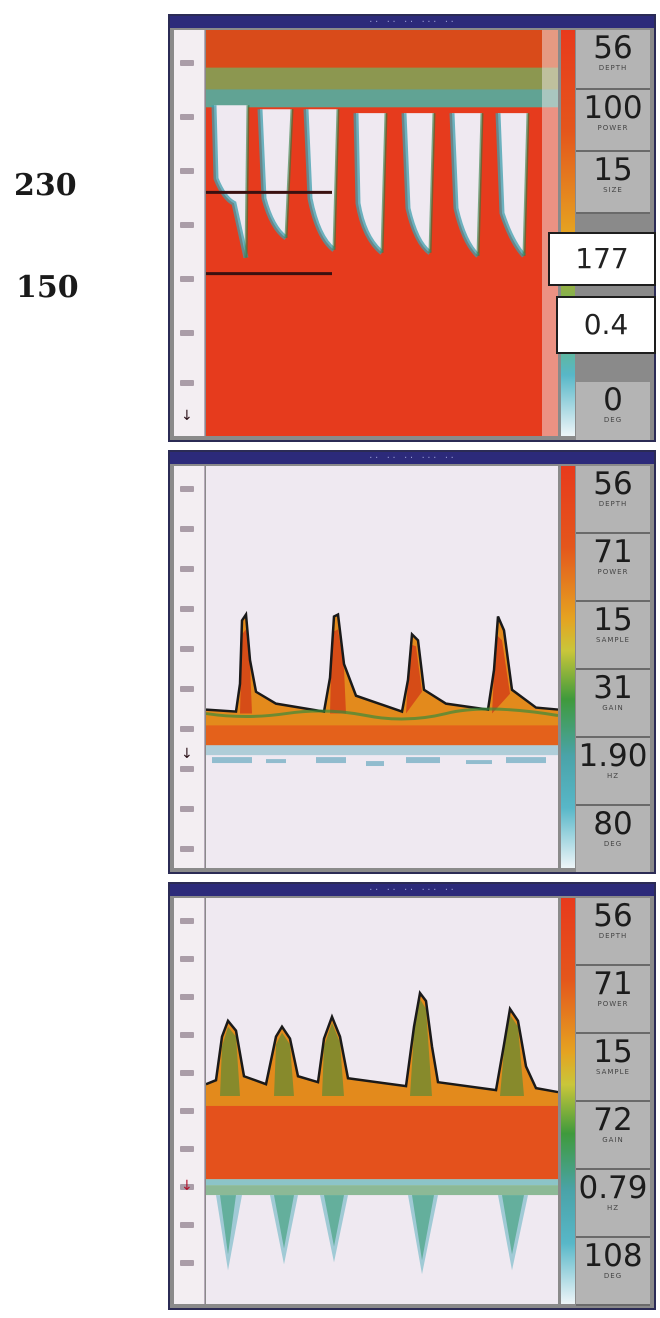 The width and height of the screenshot is (660, 1318). I want to click on side-label-lower: 150, so click(47, 287).